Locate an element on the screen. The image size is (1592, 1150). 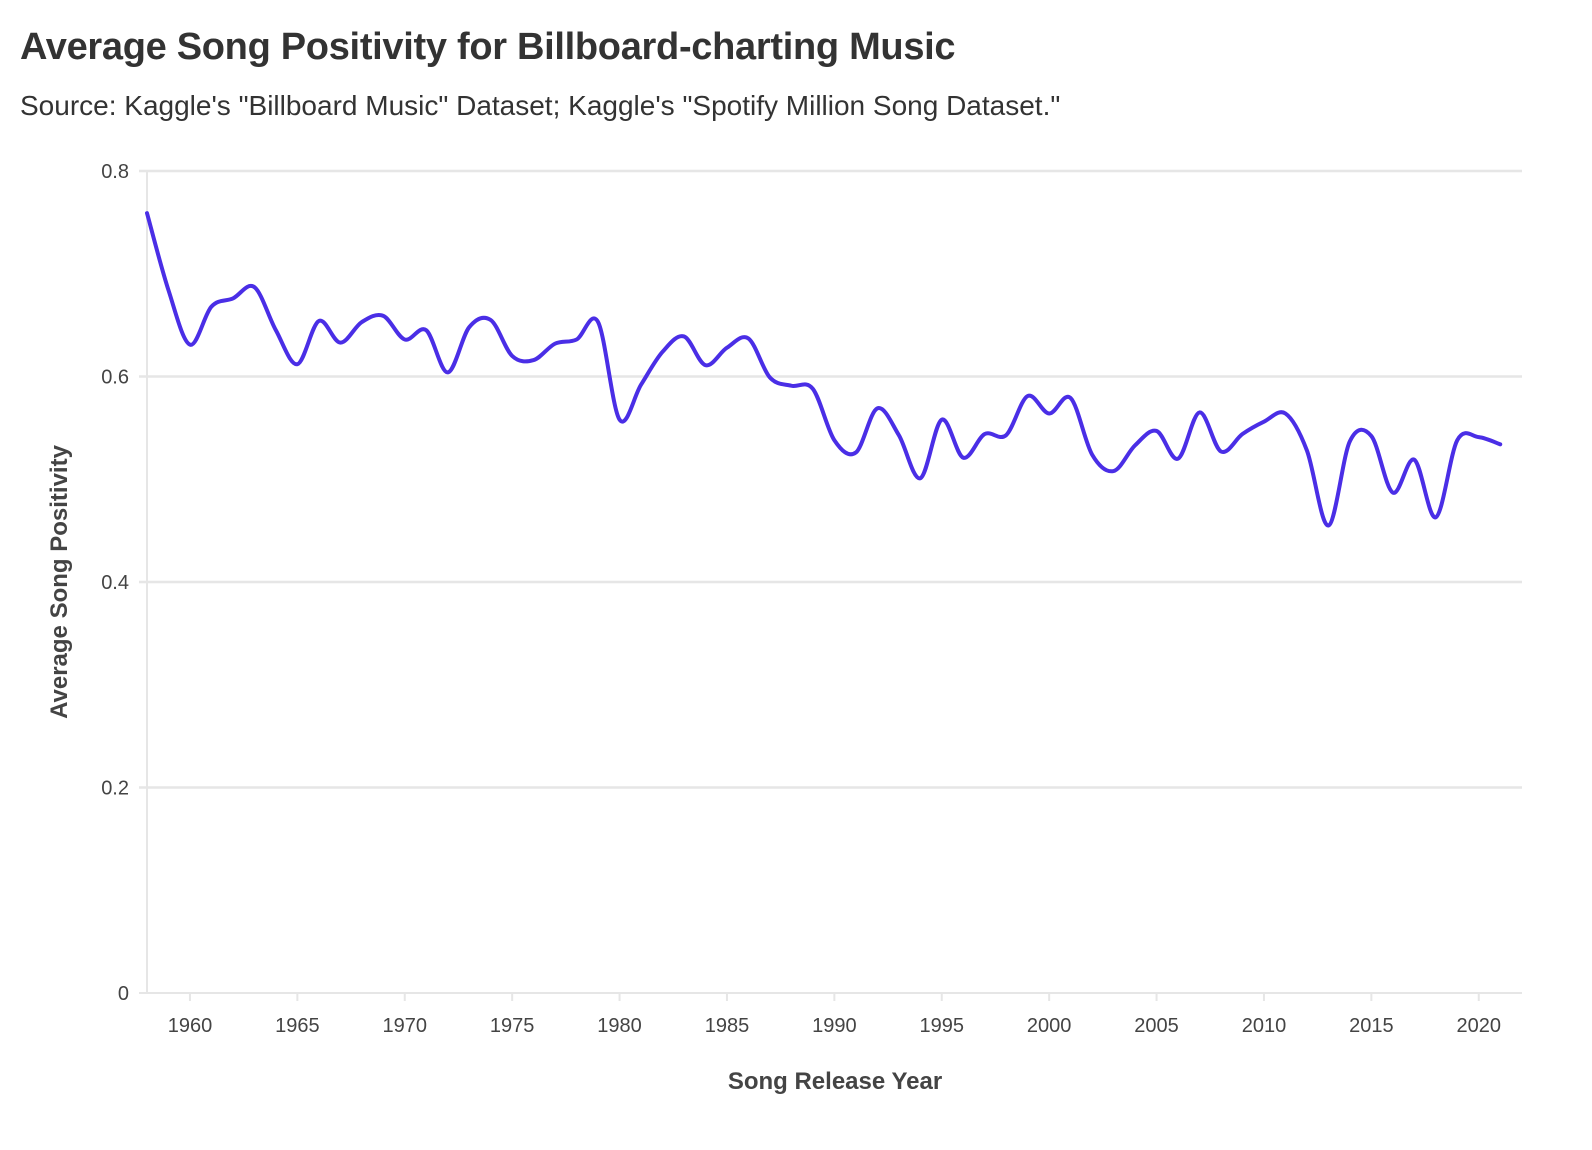
y-tick-label: 0.8 is located at coordinates (115, 172).